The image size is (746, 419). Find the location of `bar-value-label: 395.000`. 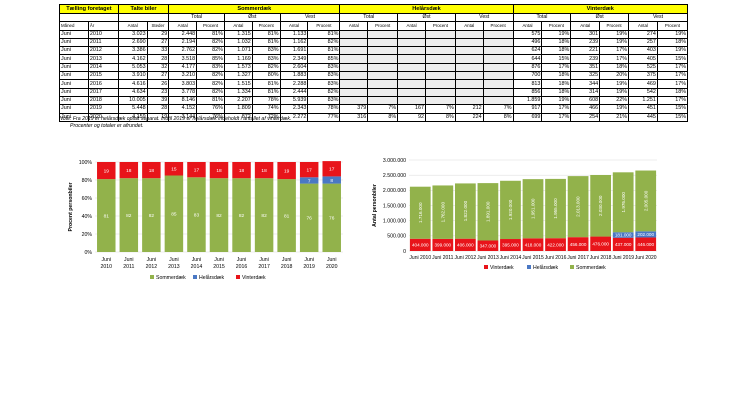

bar-value-label: 395.000 is located at coordinates (510, 245).